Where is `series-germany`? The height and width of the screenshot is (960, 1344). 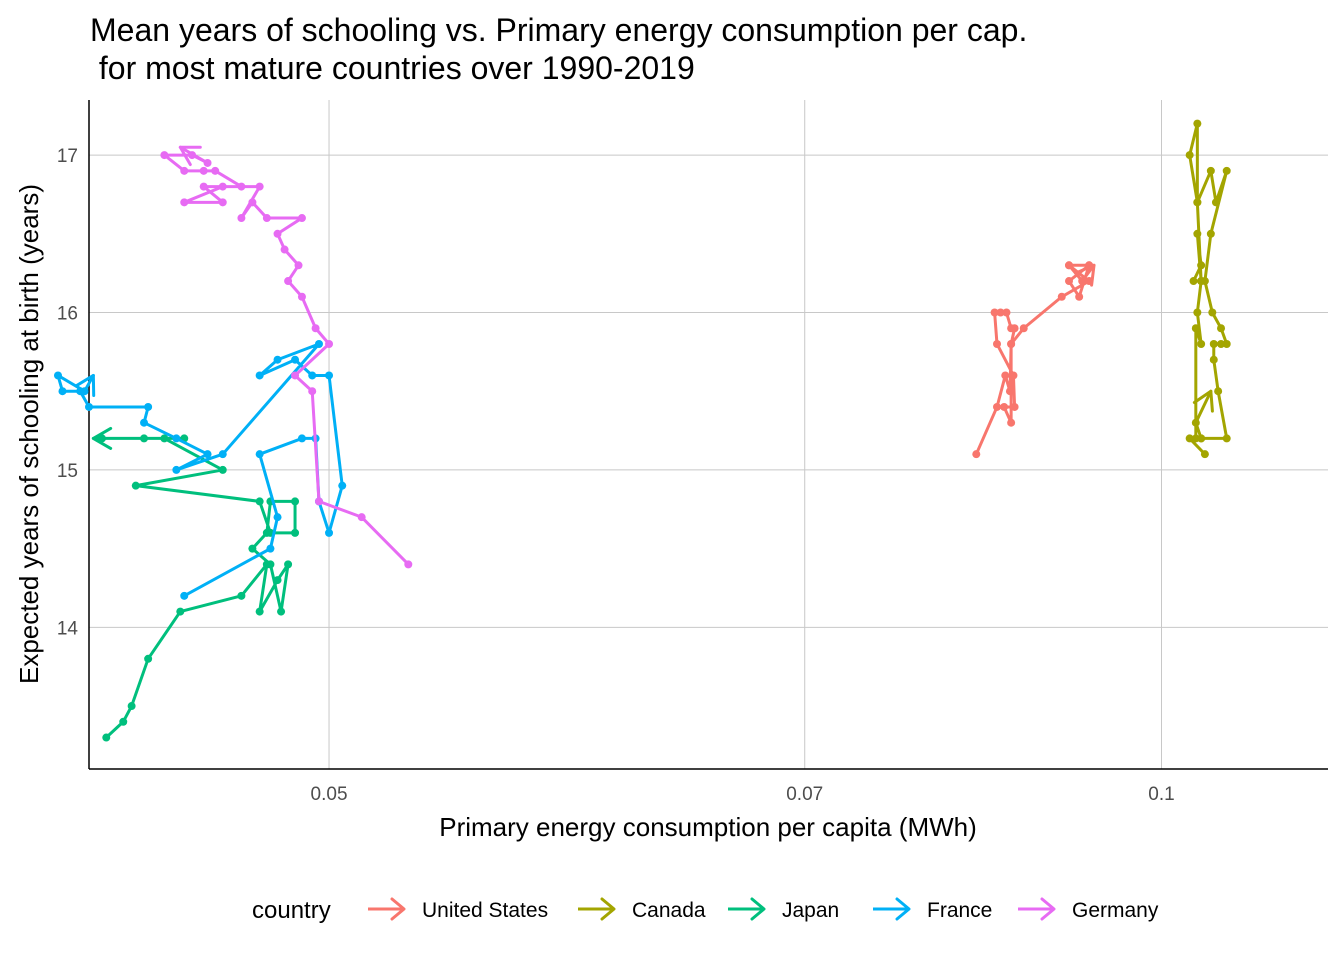
series-germany is located at coordinates (286, 357).